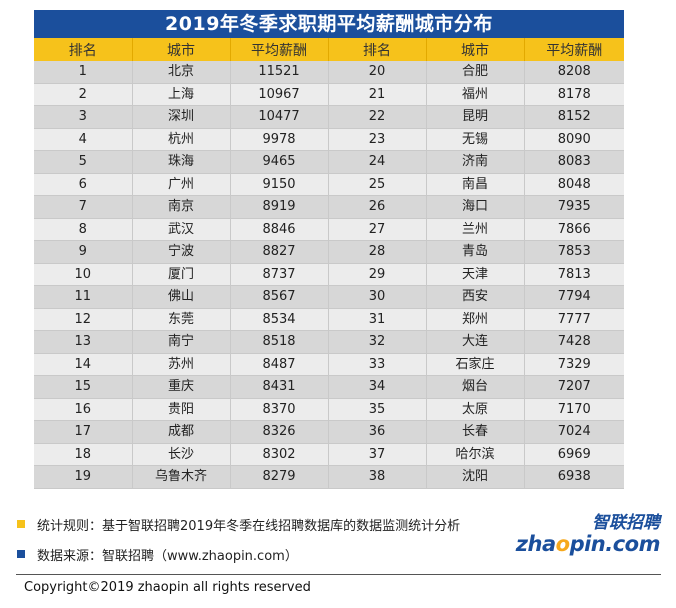  I want to click on footer-divider, so click(338, 574).